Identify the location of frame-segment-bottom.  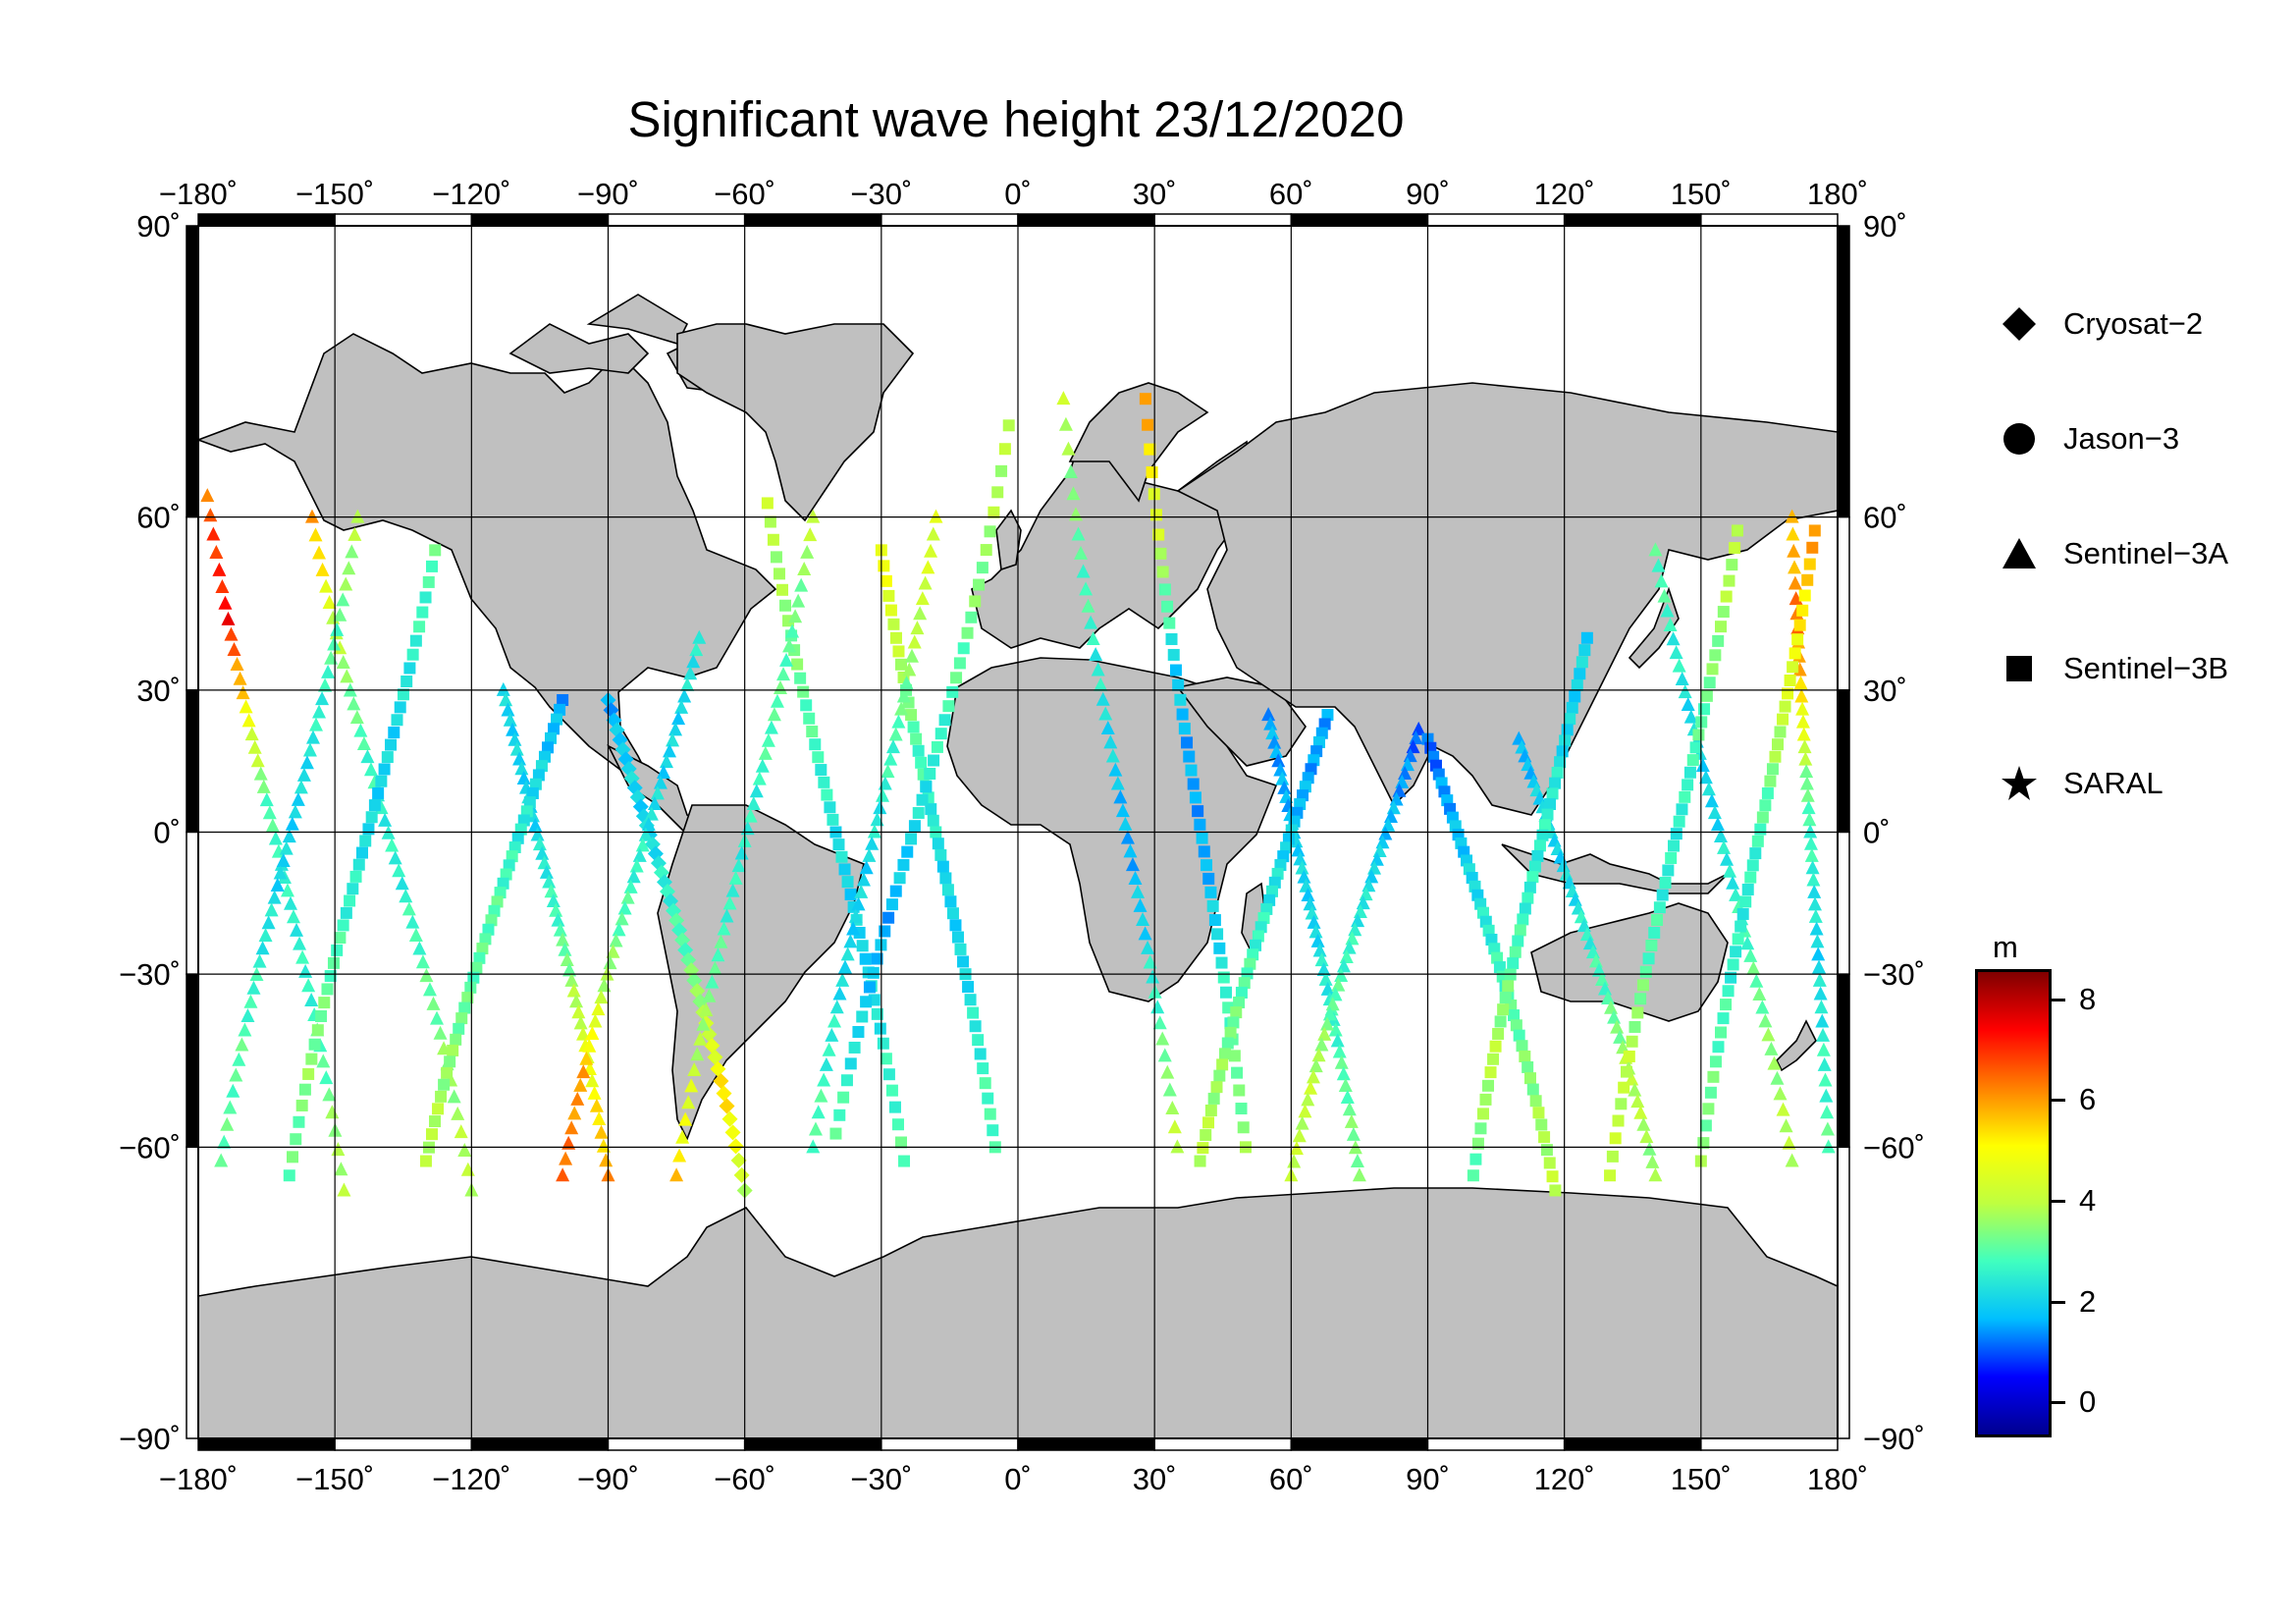
(403, 1444).